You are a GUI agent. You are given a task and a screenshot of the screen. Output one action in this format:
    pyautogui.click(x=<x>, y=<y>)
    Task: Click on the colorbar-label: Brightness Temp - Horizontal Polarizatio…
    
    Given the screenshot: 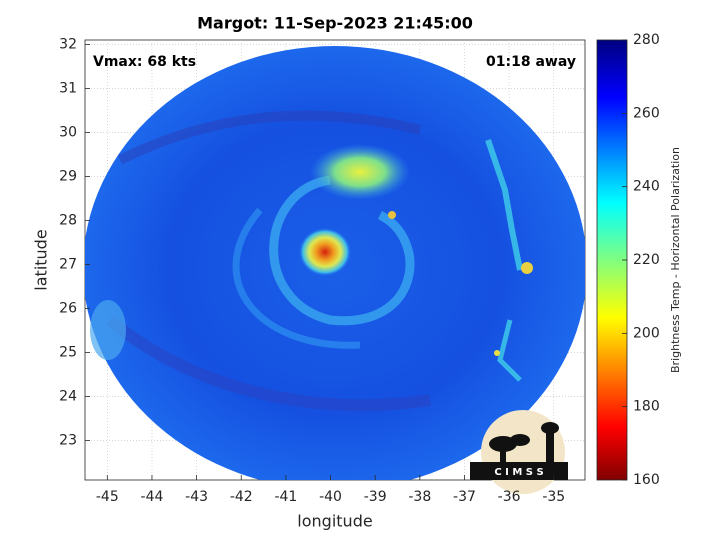 What is the action you would take?
    pyautogui.click(x=675, y=260)
    